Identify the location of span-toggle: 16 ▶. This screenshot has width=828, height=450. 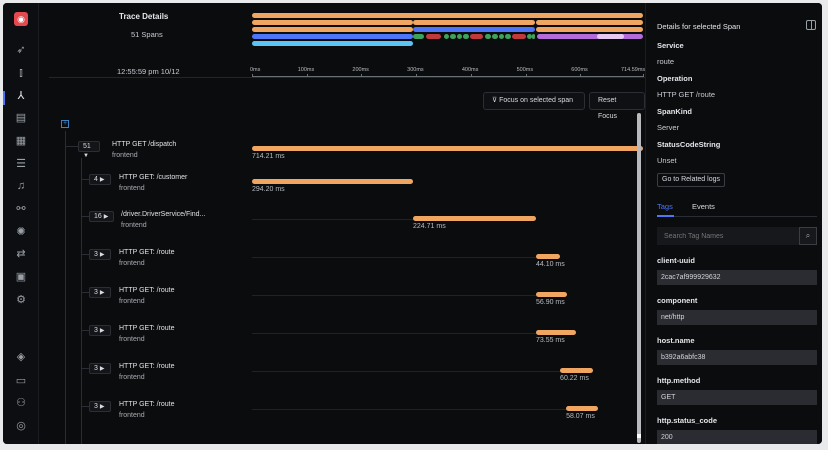
(101, 216).